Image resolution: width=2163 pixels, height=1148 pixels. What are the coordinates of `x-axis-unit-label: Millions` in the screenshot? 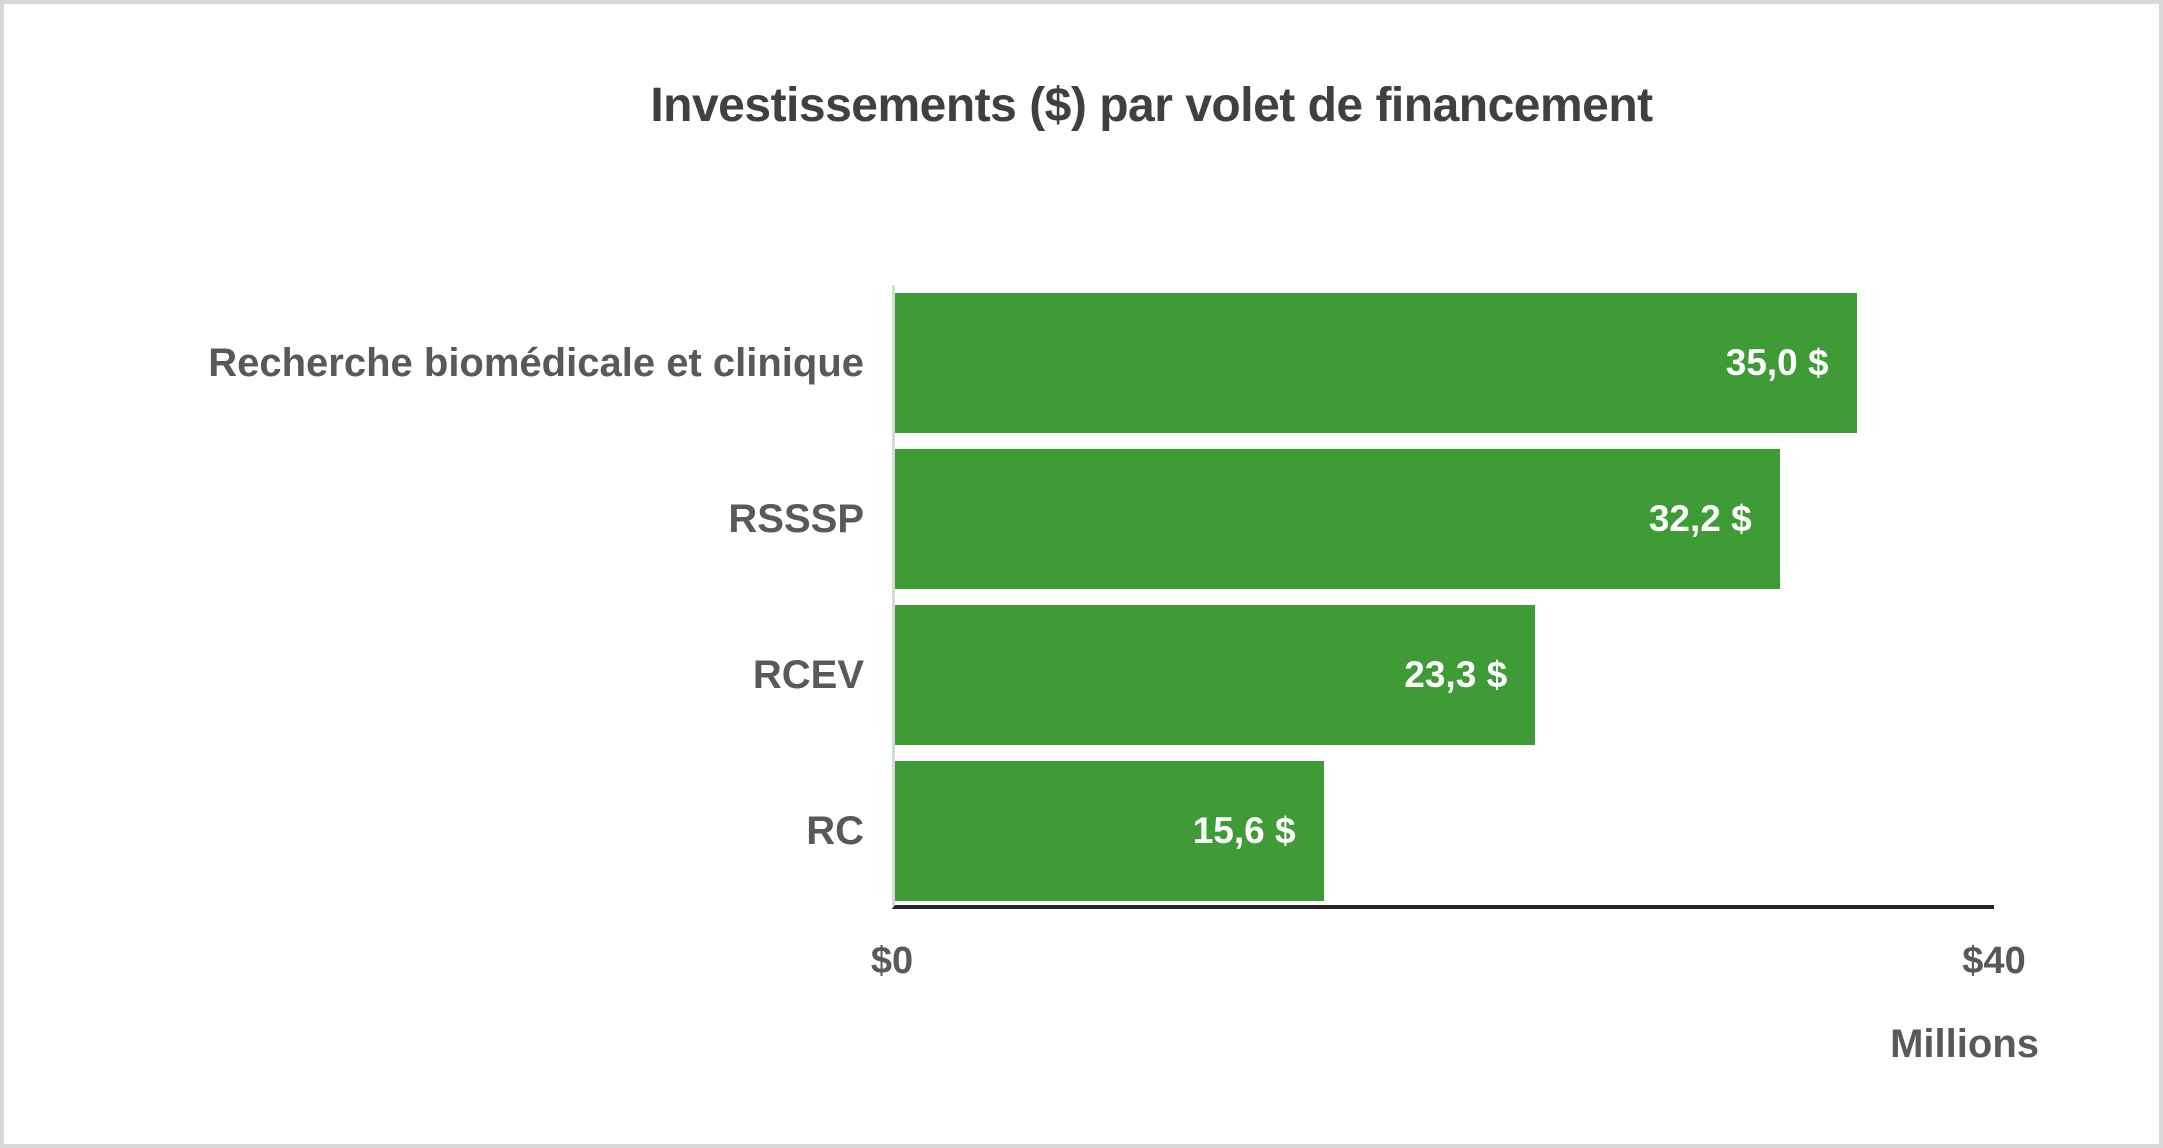 It's located at (1964, 1044).